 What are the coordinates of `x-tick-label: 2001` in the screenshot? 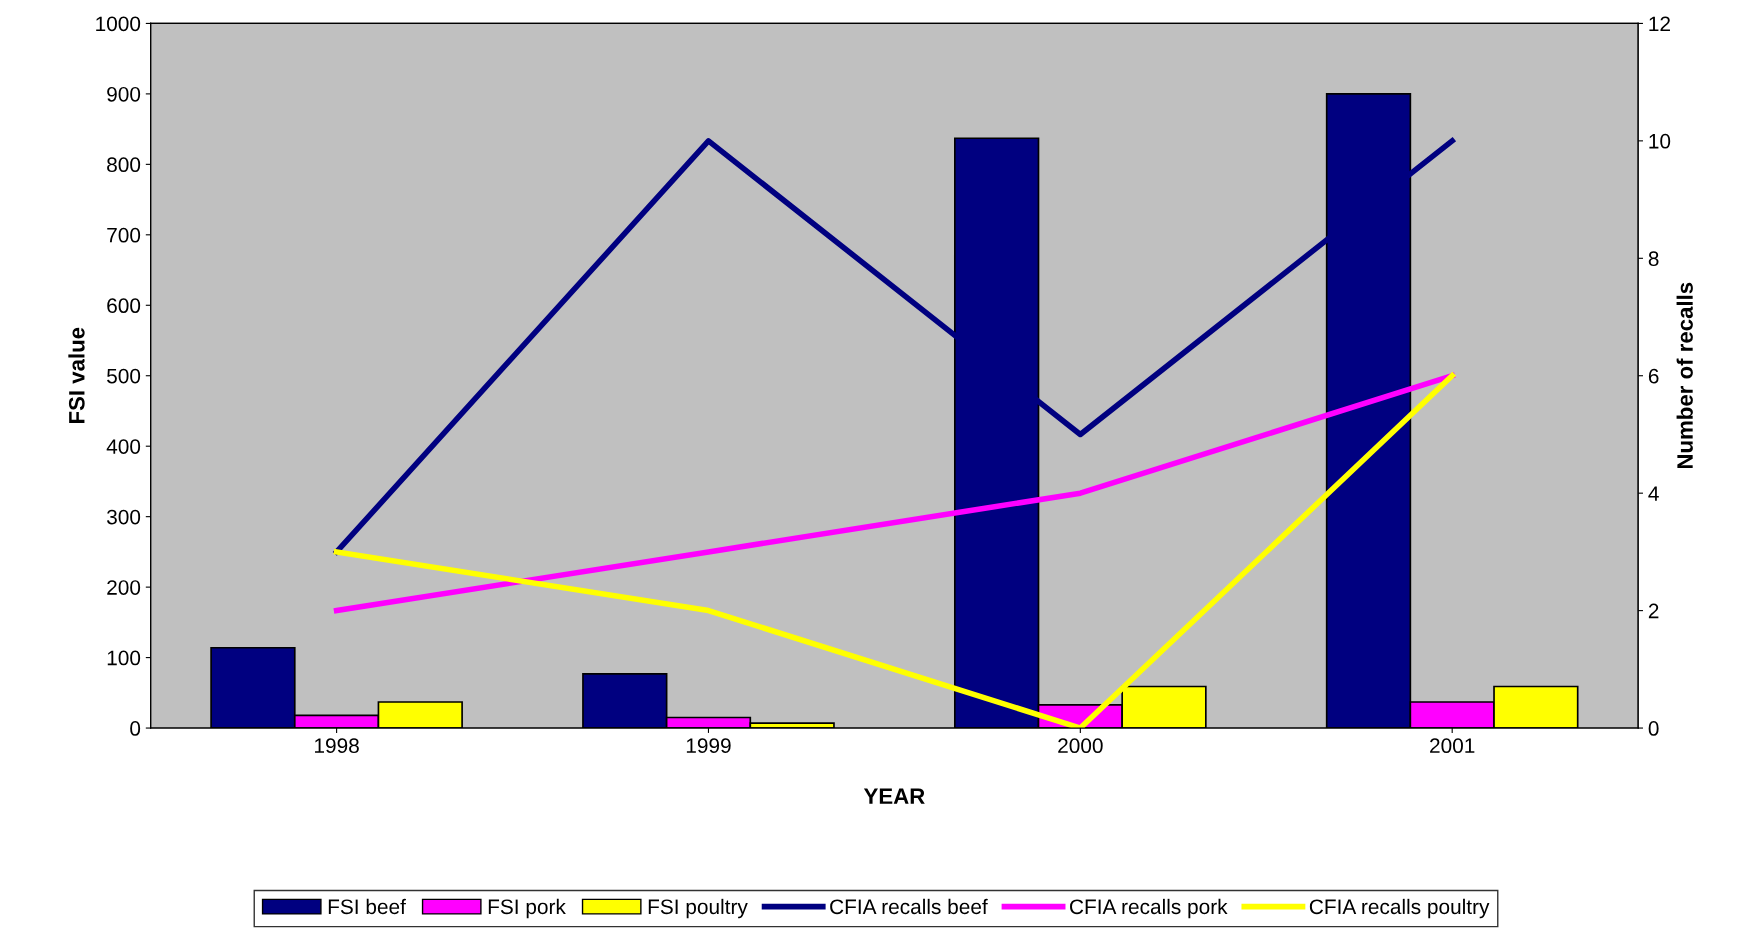 It's located at (1452, 746).